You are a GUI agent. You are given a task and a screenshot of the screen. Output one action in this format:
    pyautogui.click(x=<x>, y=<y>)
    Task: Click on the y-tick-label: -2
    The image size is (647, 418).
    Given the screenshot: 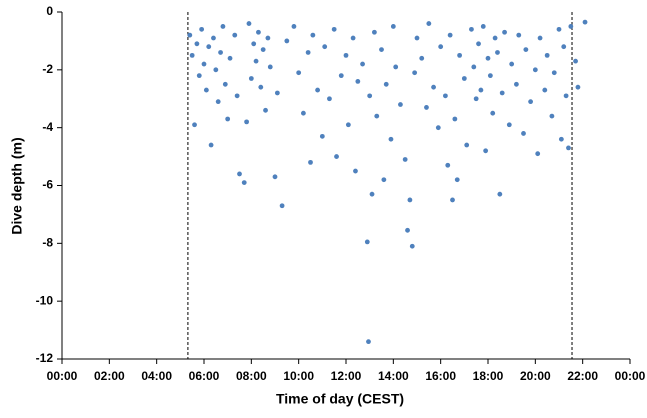 What is the action you would take?
    pyautogui.click(x=47, y=69)
    